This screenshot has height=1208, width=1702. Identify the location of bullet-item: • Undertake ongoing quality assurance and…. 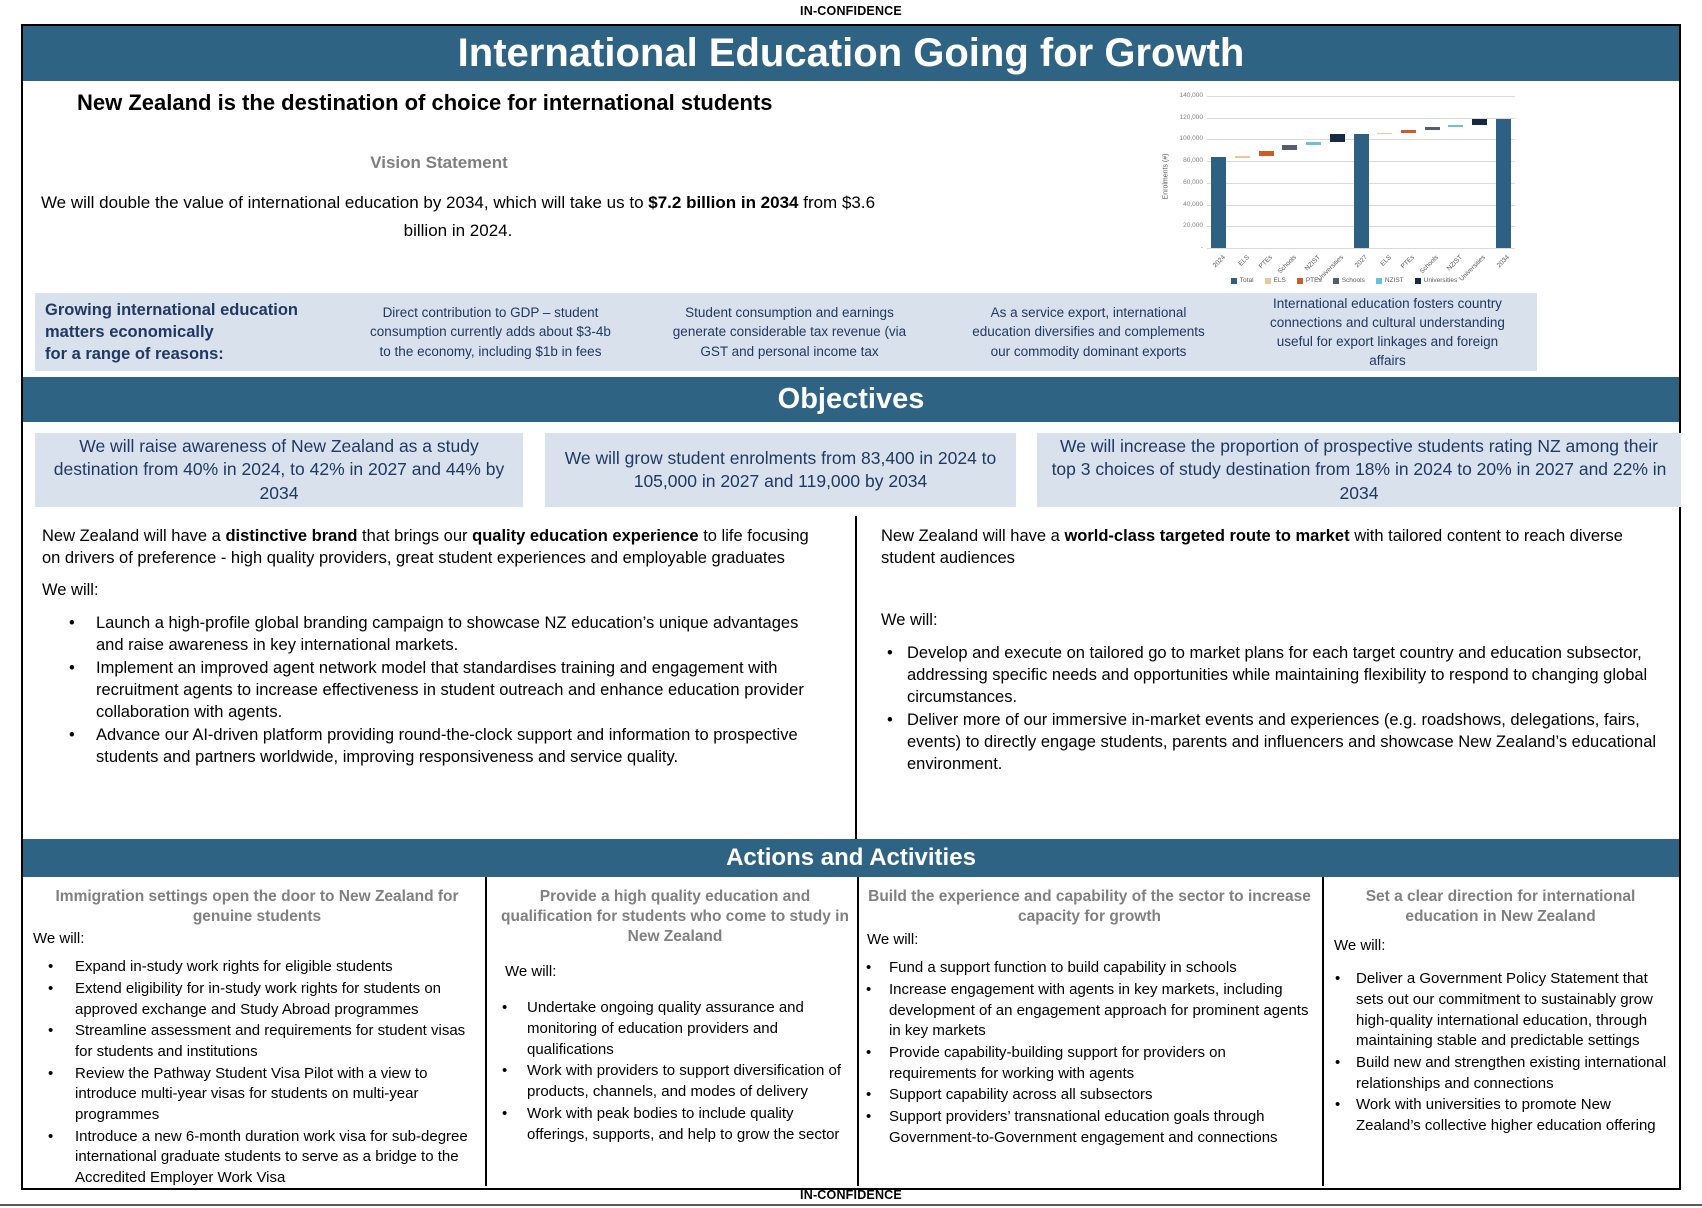
(675, 1029).